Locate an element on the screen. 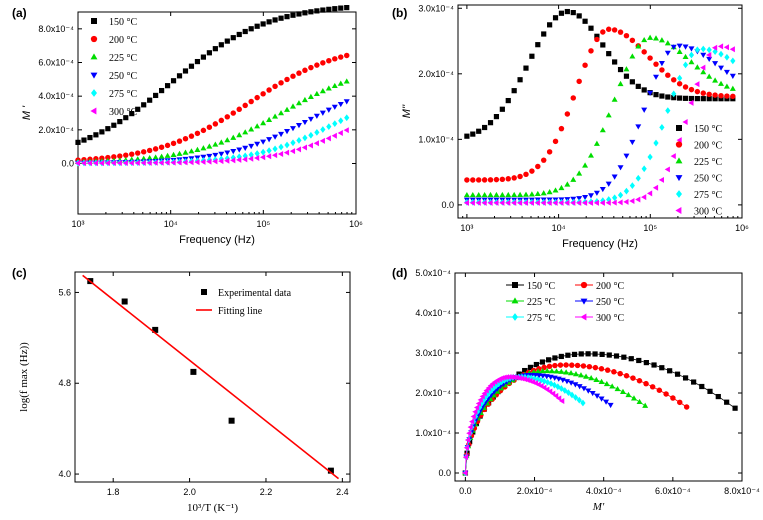 The width and height of the screenshot is (763, 520). legend-label: Fitting line is located at coordinates (240, 311).